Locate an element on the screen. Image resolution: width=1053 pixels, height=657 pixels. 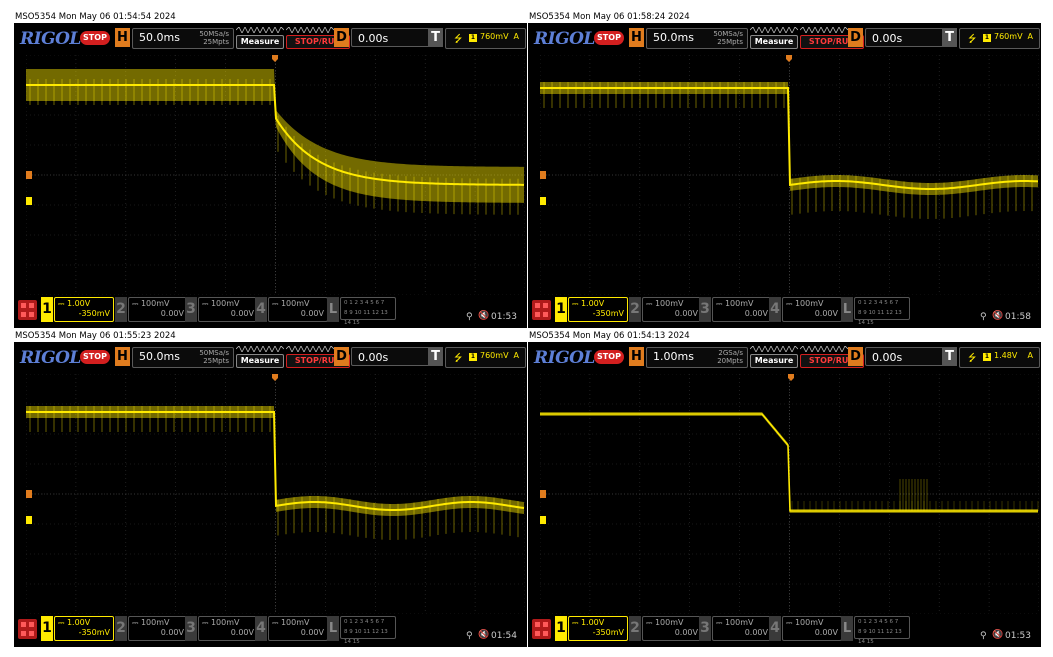
waveform-trace is located at coordinates (275, 135).